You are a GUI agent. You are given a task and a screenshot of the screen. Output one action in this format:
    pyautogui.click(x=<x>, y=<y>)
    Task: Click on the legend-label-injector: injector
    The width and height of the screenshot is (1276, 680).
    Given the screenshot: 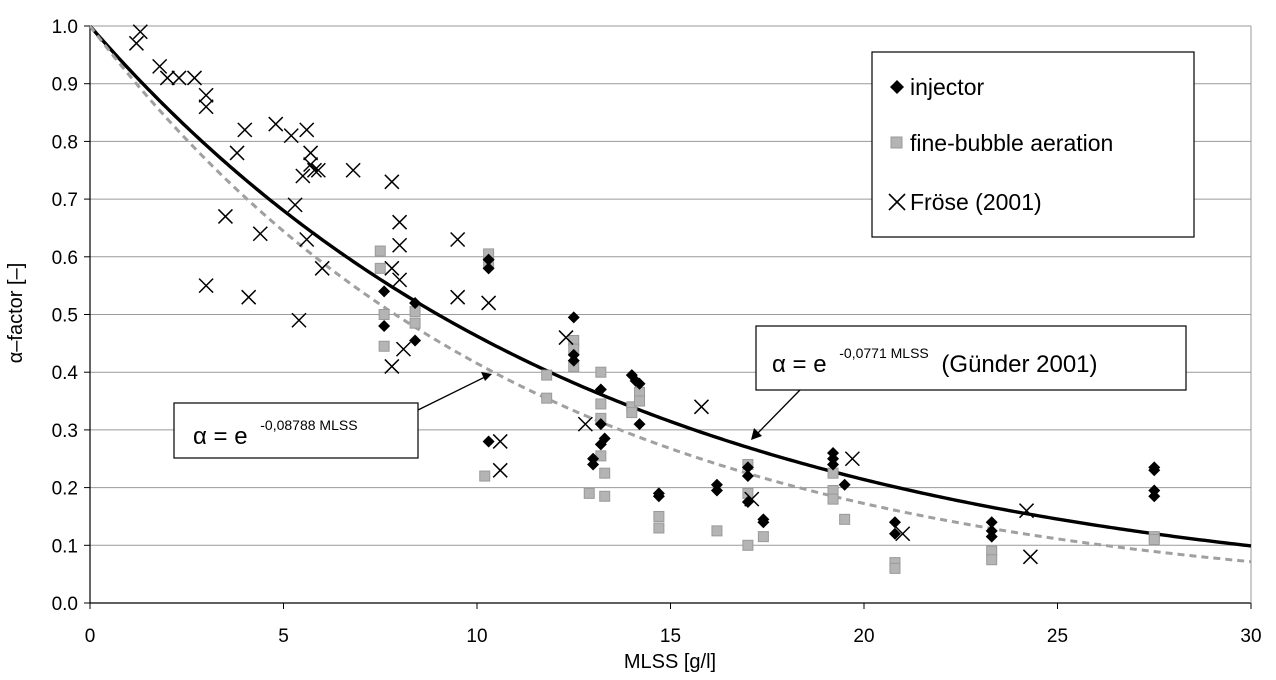 What is the action you would take?
    pyautogui.click(x=947, y=87)
    